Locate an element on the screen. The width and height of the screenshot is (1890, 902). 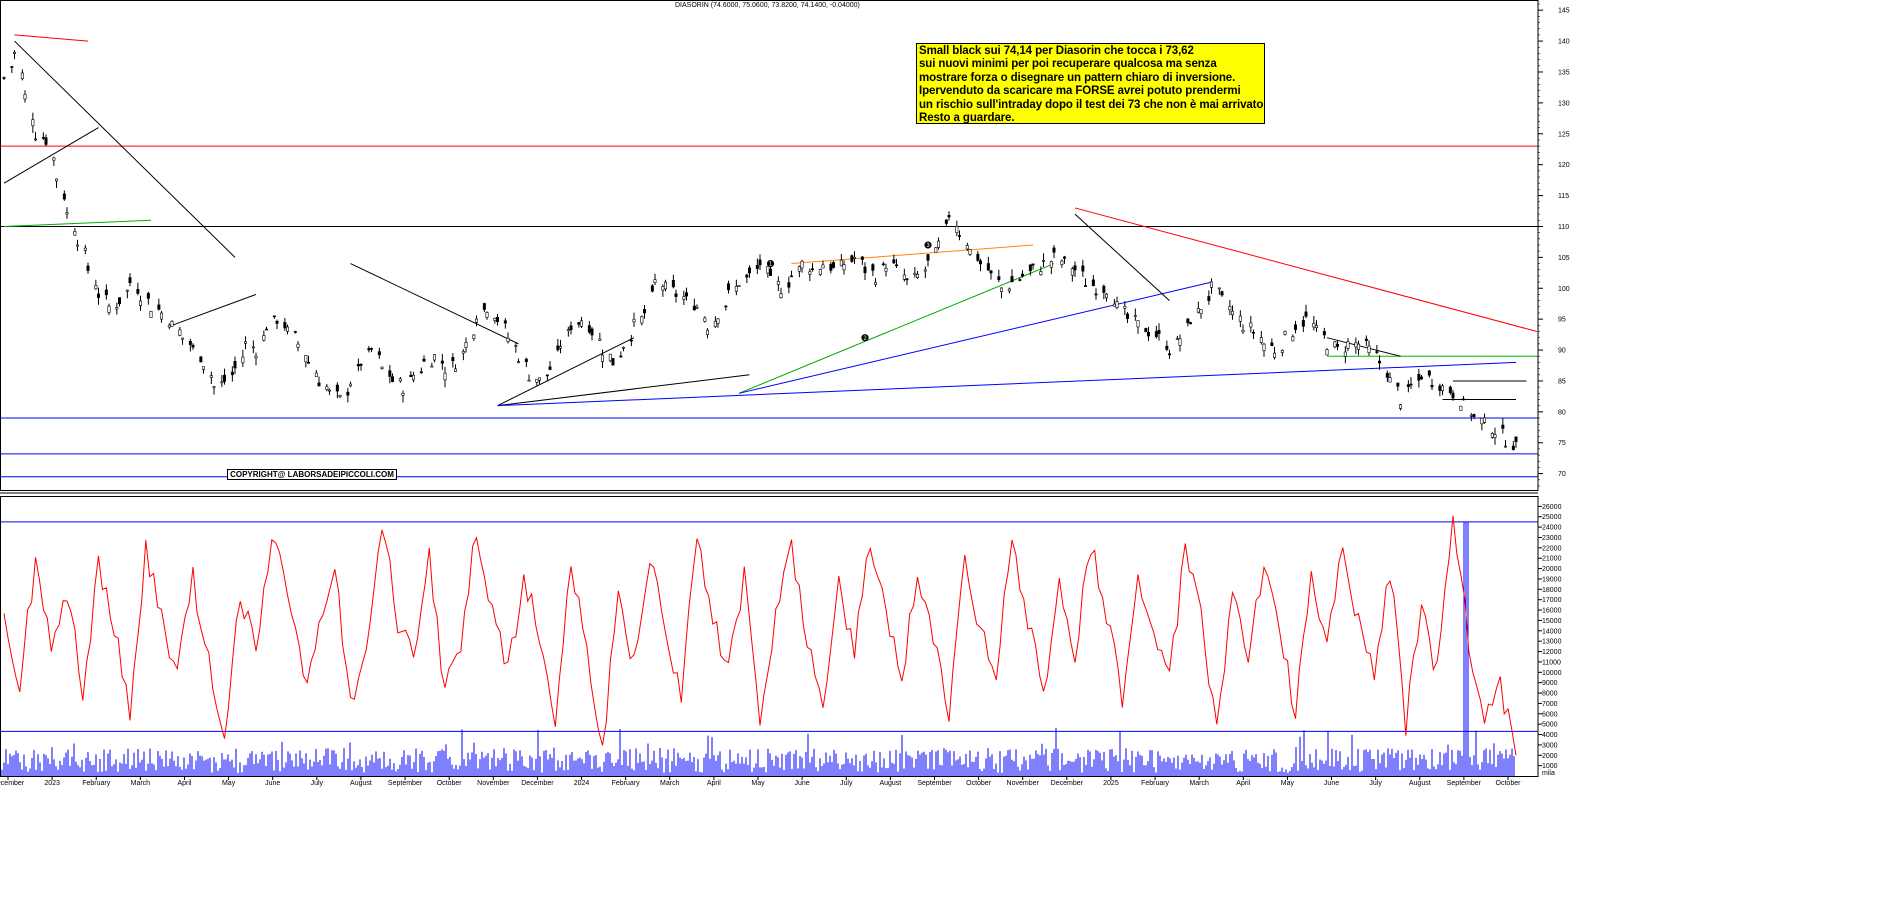
vol-y-tick-label: 5000 is located at coordinates (1550, 725).